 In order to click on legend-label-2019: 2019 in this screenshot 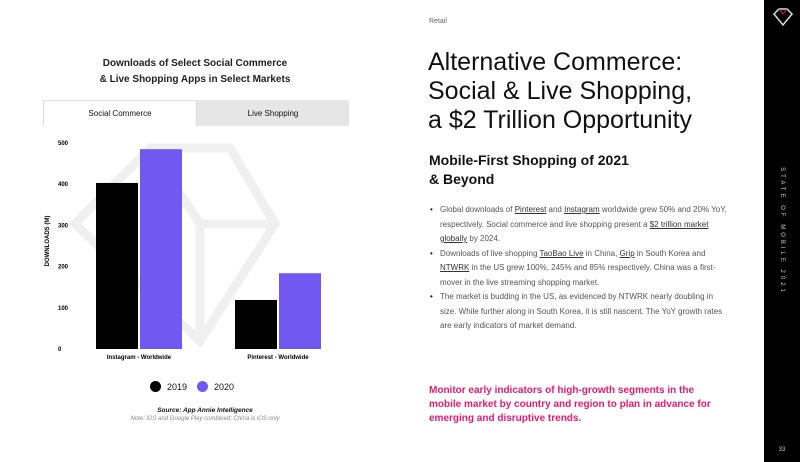, I will do `click(177, 386)`.